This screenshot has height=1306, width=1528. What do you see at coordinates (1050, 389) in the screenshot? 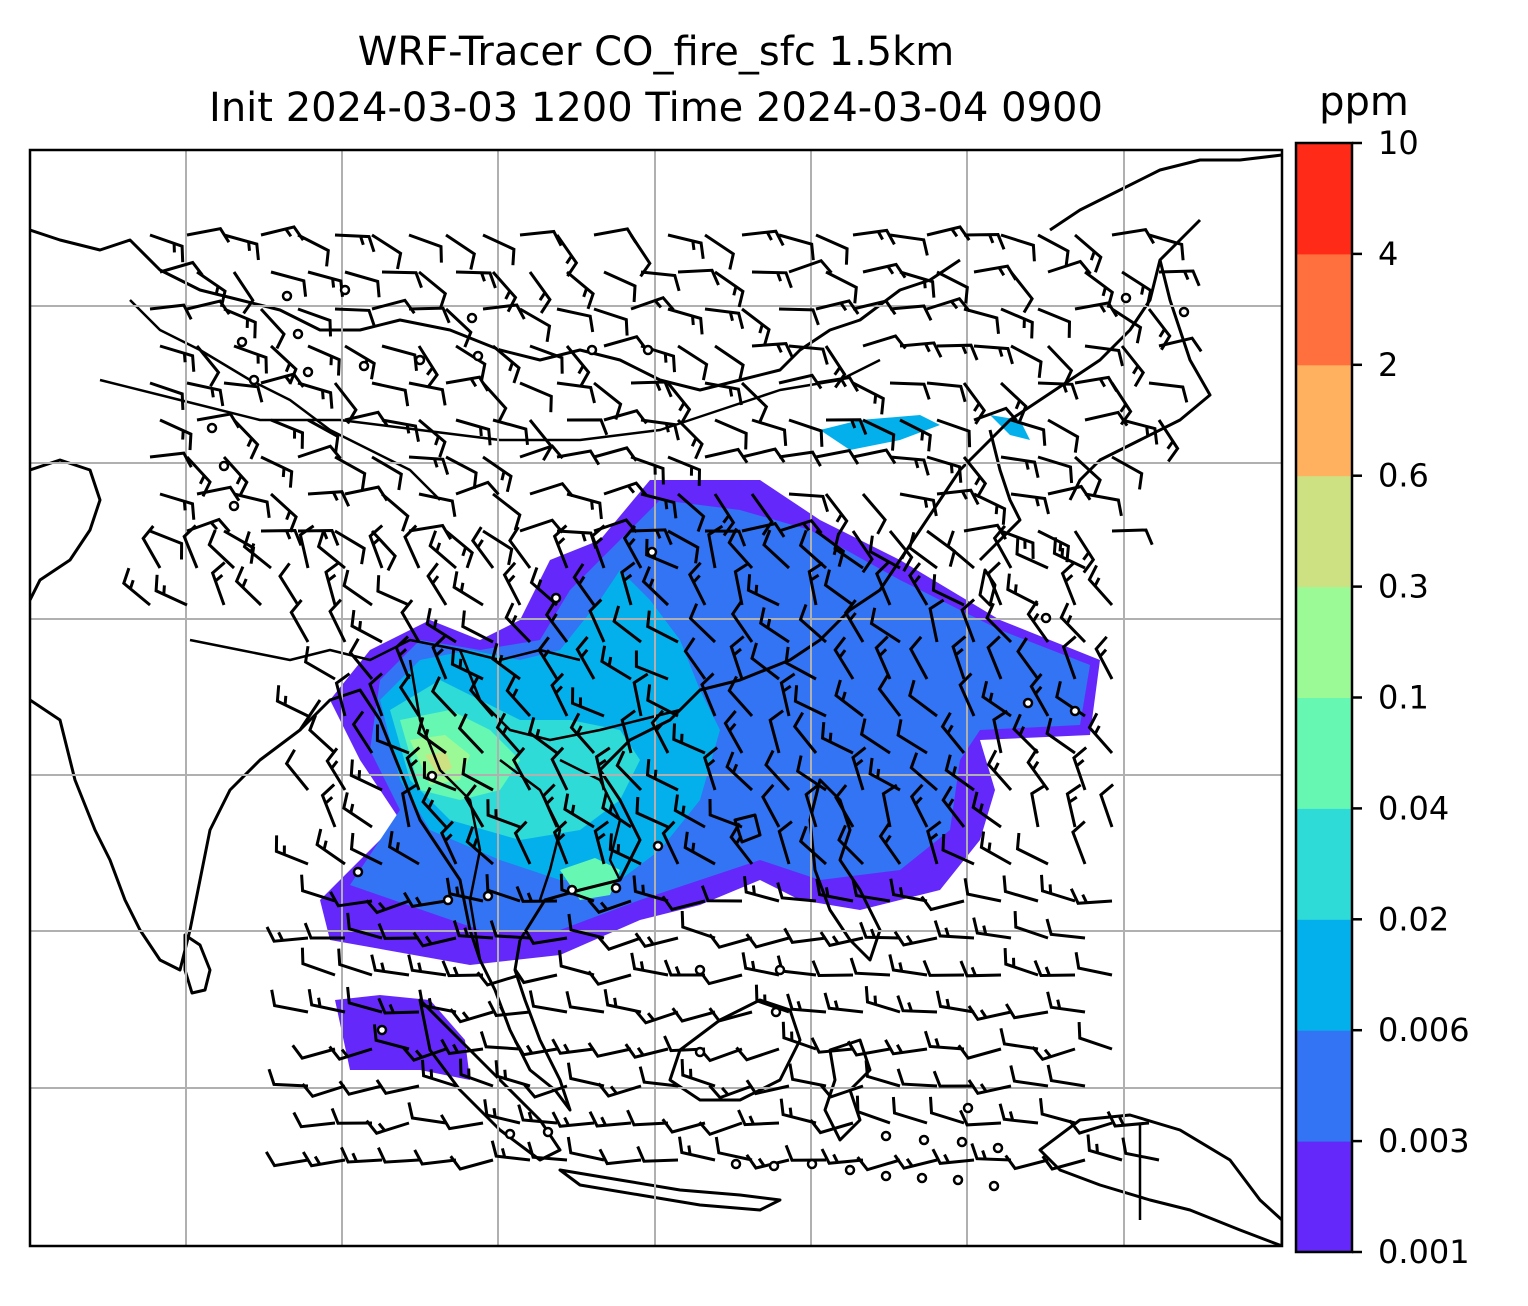
I see `coastline-china` at bounding box center [1050, 389].